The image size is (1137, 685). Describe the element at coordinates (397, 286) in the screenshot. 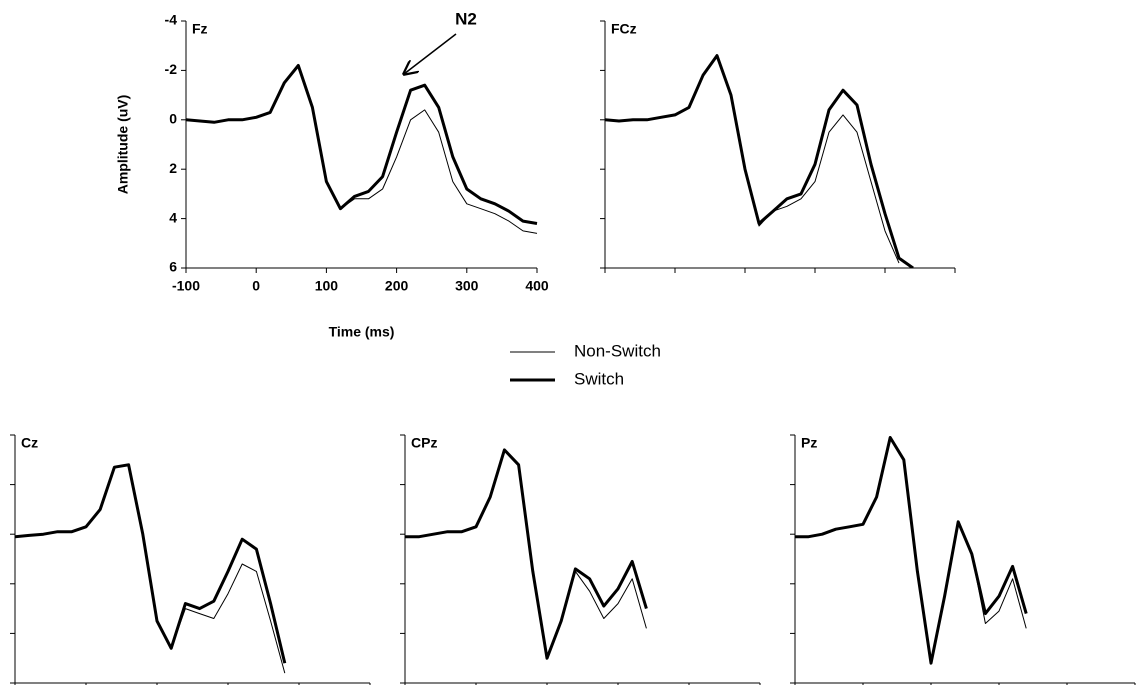

I see `x-tick-label: 200` at that location.